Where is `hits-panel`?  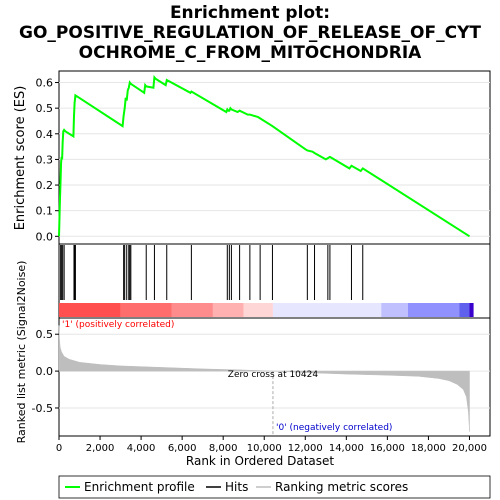
hits-panel is located at coordinates (274, 281).